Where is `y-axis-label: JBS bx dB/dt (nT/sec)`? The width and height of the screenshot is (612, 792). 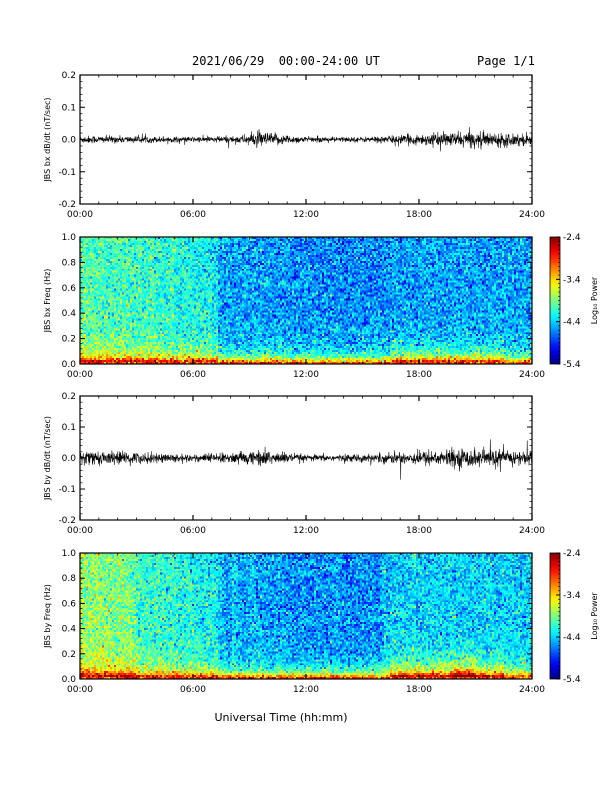
y-axis-label: JBS bx dB/dt (nT/sec) is located at coordinates (47, 139).